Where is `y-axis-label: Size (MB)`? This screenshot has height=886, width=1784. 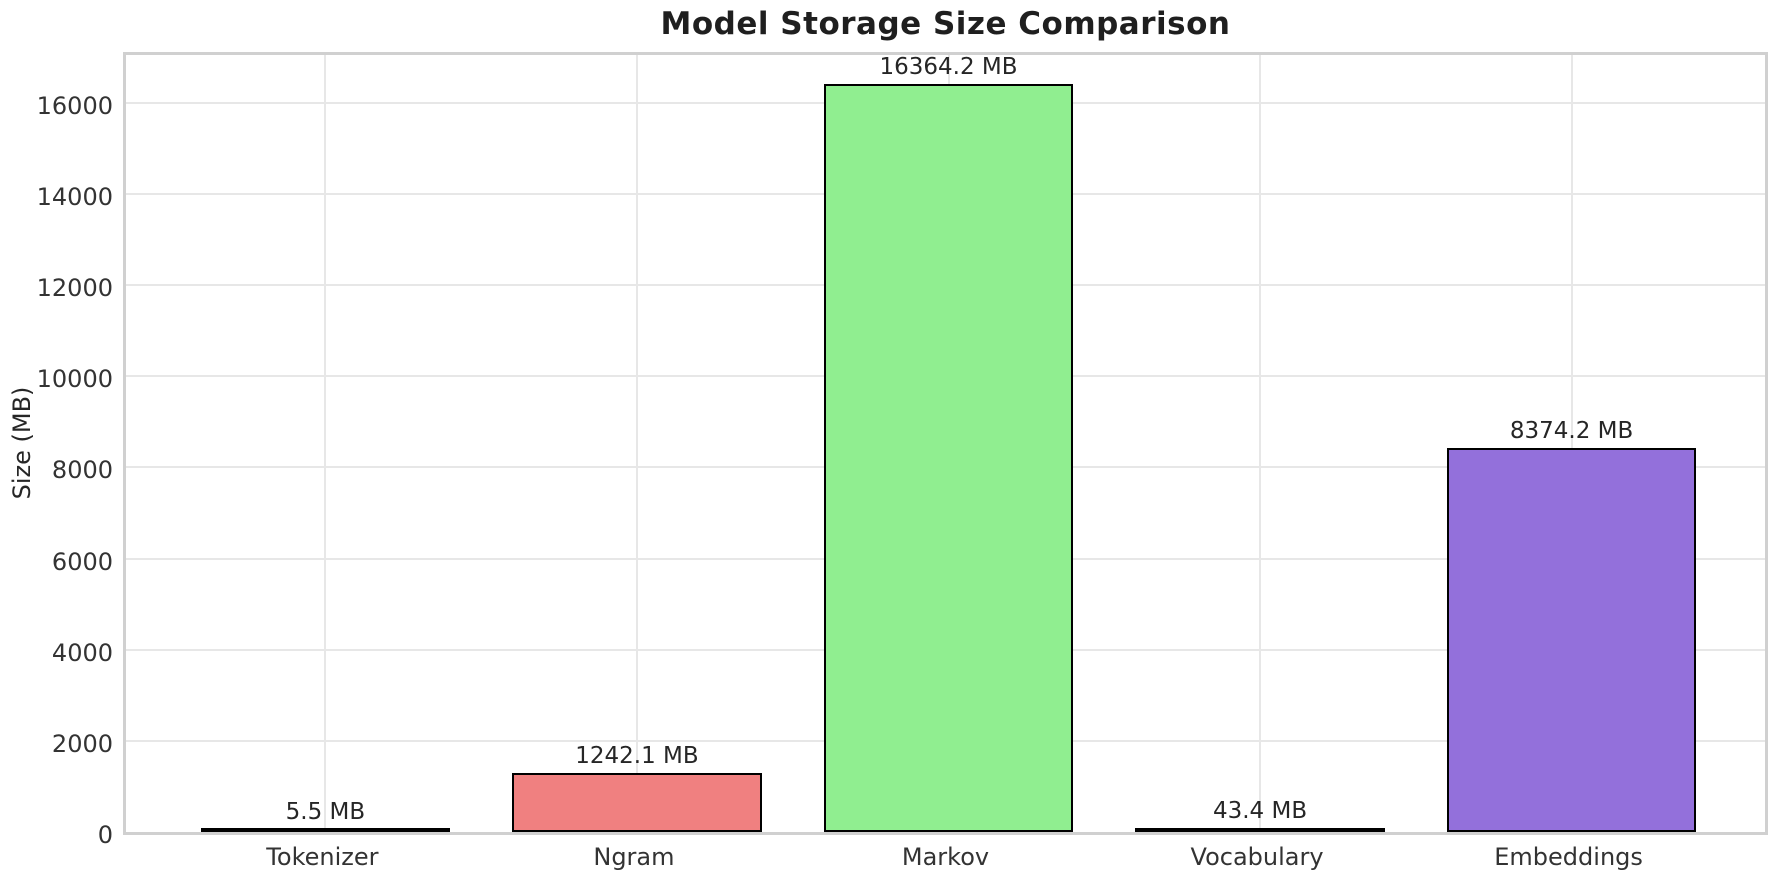 y-axis-label: Size (MB) is located at coordinates (22, 443).